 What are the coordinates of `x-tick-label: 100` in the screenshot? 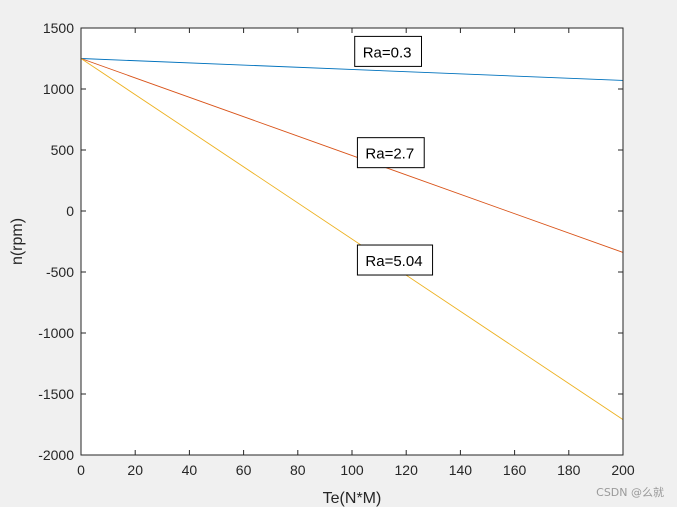 It's located at (352, 470).